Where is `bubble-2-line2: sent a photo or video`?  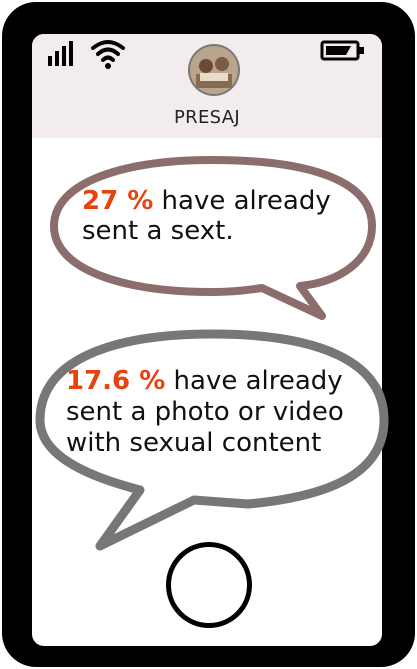 bubble-2-line2: sent a photo or video is located at coordinates (205, 412).